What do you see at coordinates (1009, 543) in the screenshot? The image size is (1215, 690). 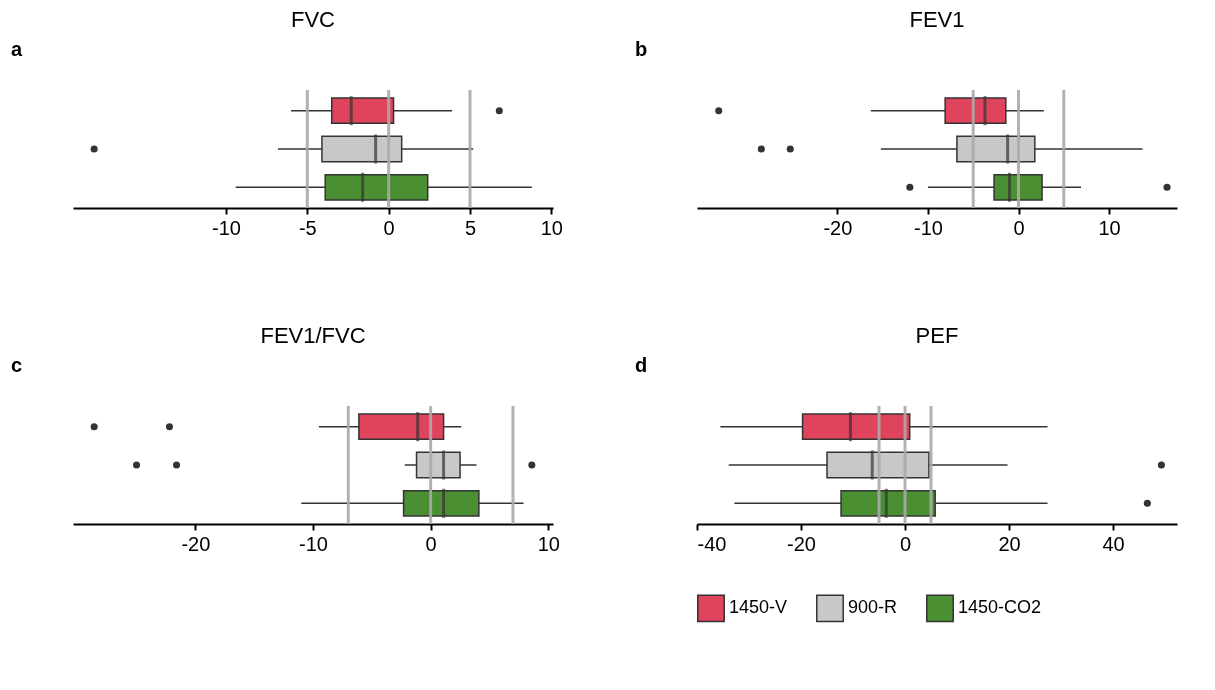 I see `x-tick-label: 20` at bounding box center [1009, 543].